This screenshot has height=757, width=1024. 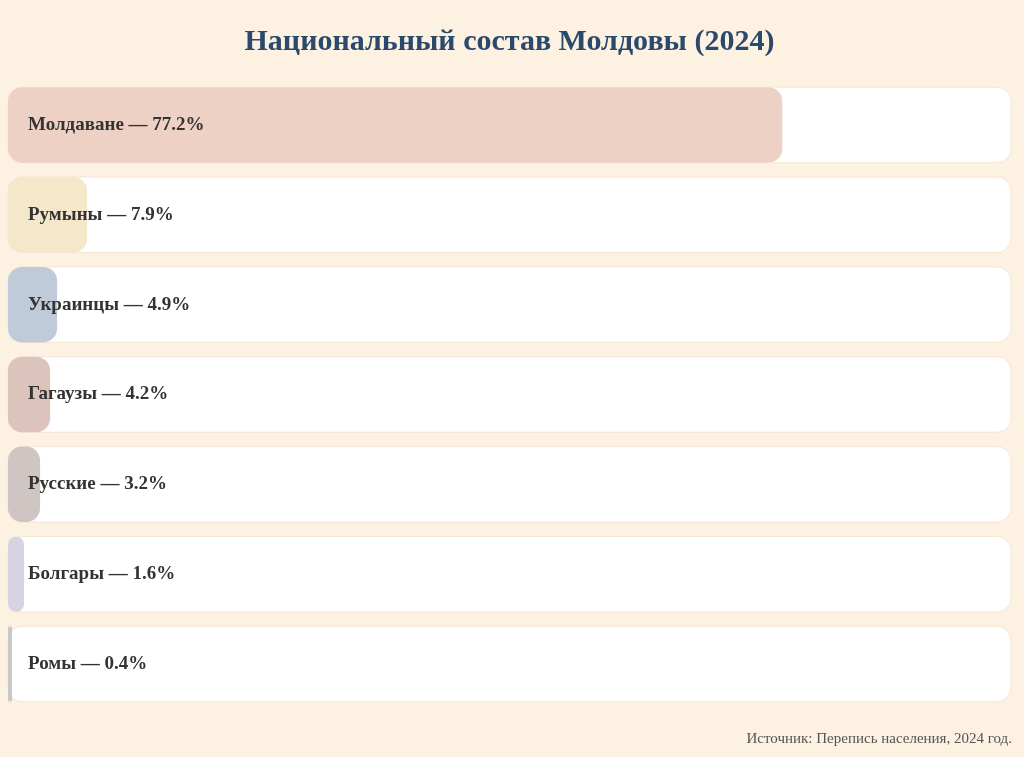 I want to click on data-label: Украинцы — 4.9%, so click(x=109, y=303).